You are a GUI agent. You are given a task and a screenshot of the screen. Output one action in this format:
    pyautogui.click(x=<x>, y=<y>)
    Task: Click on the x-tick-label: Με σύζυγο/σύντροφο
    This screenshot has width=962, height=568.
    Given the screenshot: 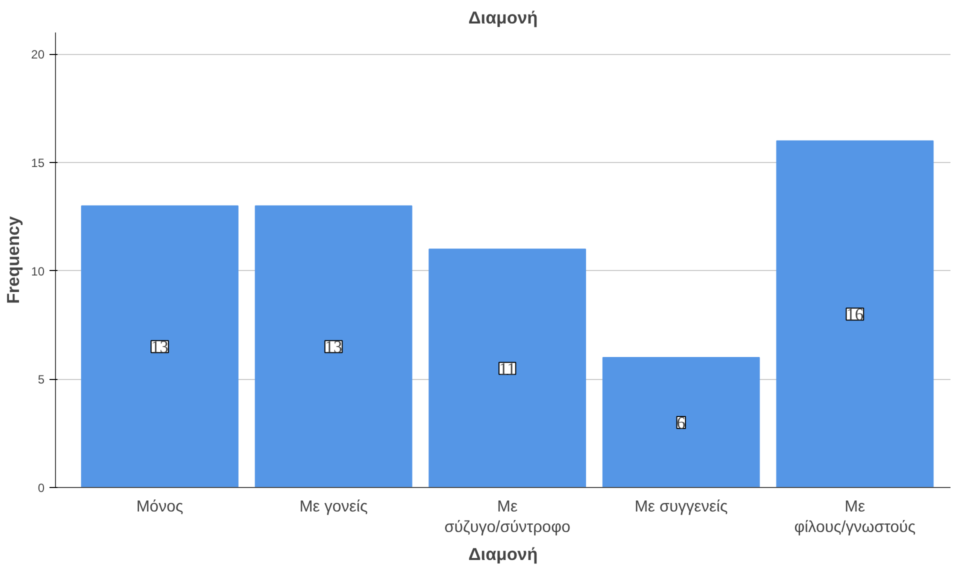 What is the action you would take?
    pyautogui.click(x=507, y=517)
    